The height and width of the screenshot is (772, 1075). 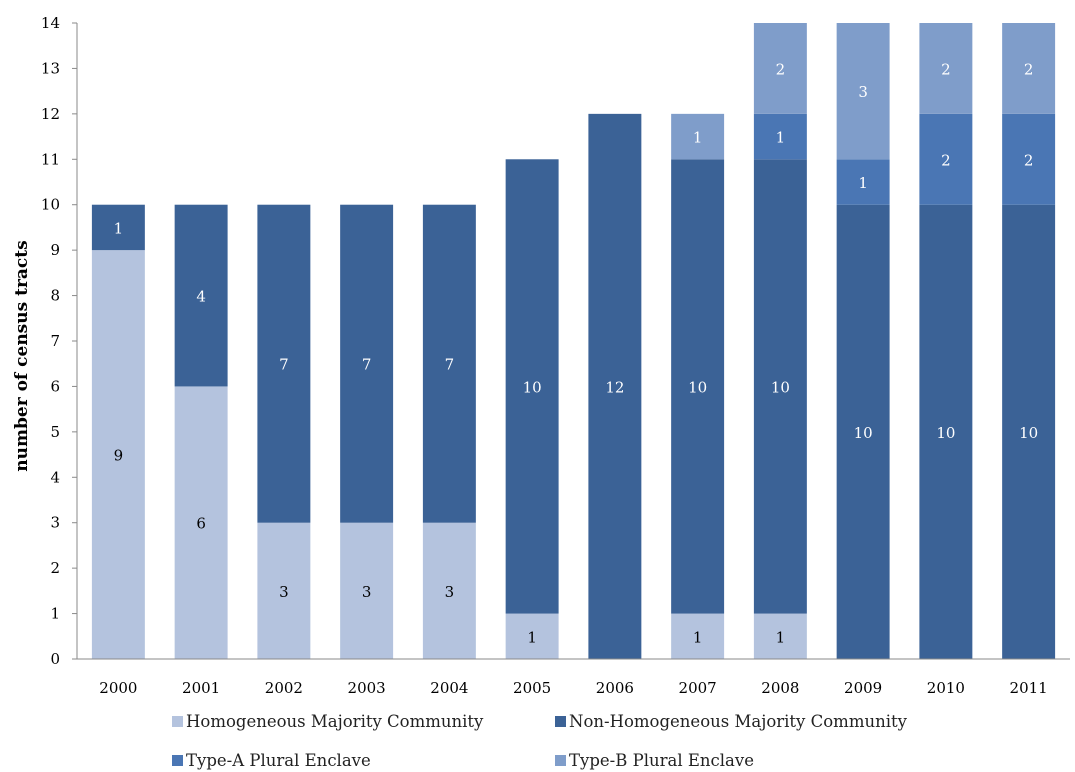 What do you see at coordinates (367, 688) in the screenshot?
I see `x-tick-label: 2003` at bounding box center [367, 688].